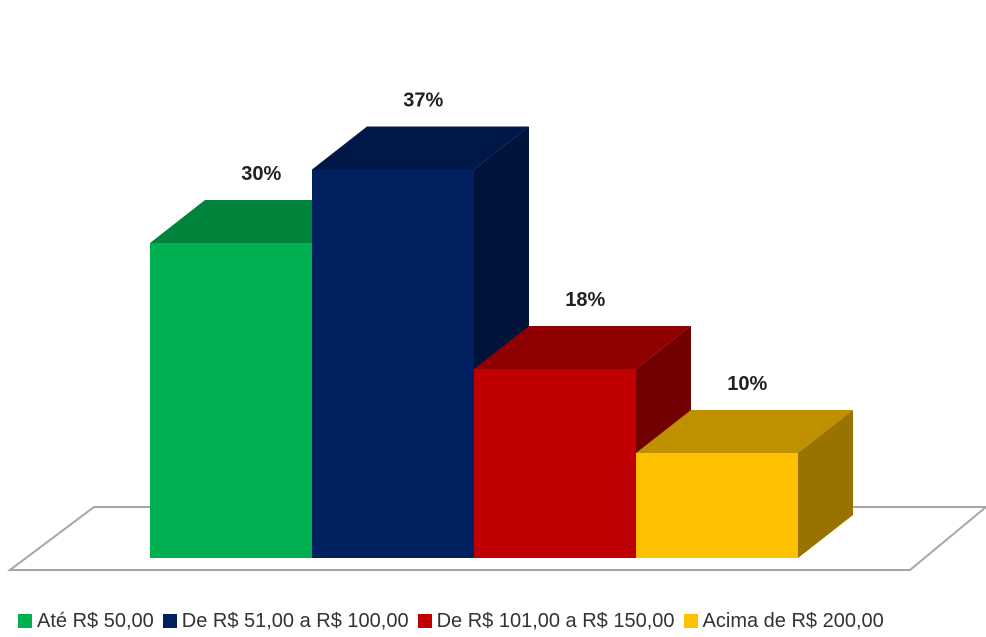  Describe the element at coordinates (555, 620) in the screenshot. I see `legend-label: De R$ 101,00 a R$ 150,00` at that location.